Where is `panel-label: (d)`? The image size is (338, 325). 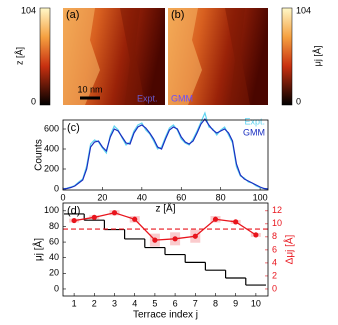 panel-label: (d) is located at coordinates (73, 211).